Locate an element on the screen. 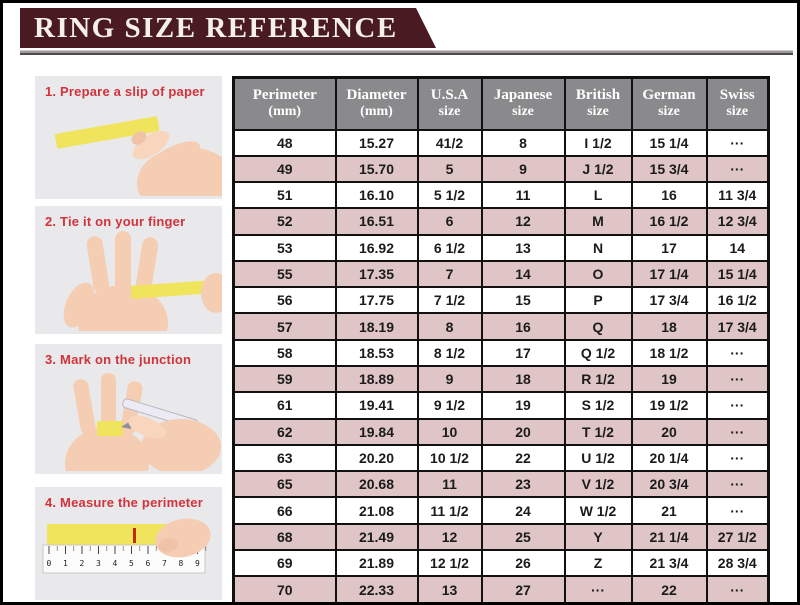 The image size is (800, 605). table-cell: 18.89 is located at coordinates (376, 379).